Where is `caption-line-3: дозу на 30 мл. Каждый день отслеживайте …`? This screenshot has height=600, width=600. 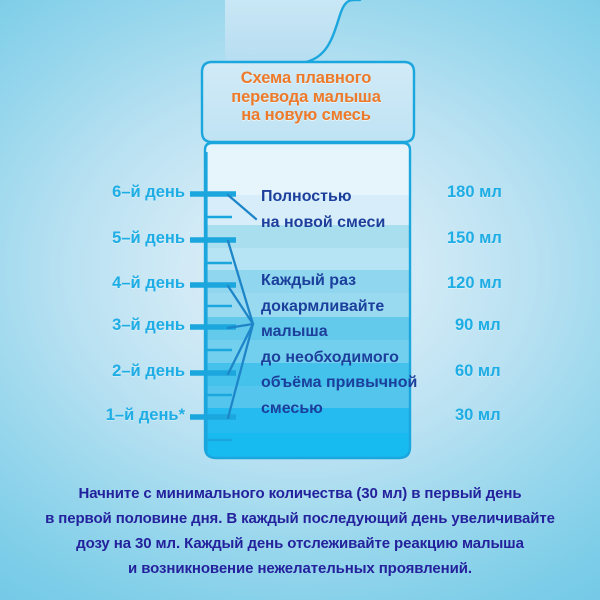 caption-line-3: дозу на 30 мл. Каждый день отслеживайте … is located at coordinates (300, 543).